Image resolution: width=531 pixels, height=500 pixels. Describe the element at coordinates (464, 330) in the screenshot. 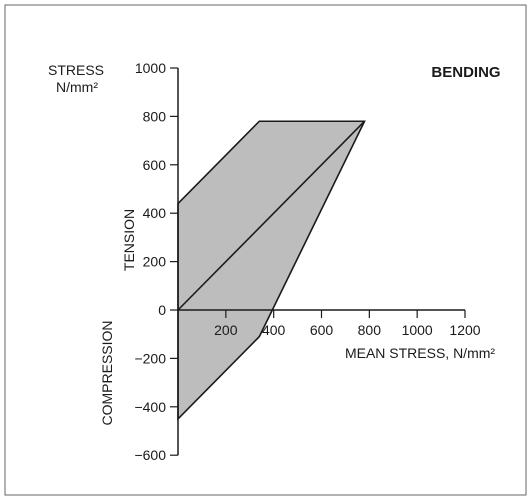

I see `x-tick-label-5: 1200` at that location.